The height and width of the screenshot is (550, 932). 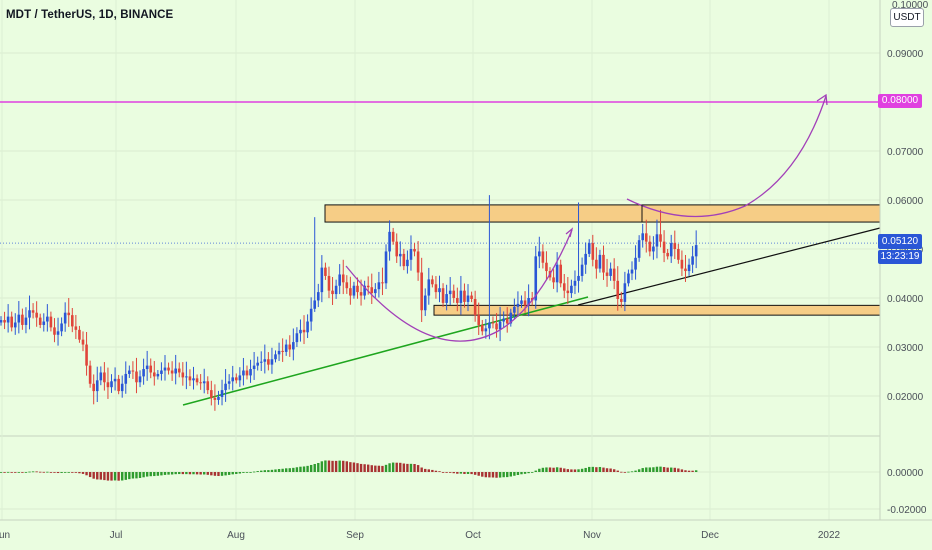 I want to click on currency-button: USDT, so click(x=907, y=17).